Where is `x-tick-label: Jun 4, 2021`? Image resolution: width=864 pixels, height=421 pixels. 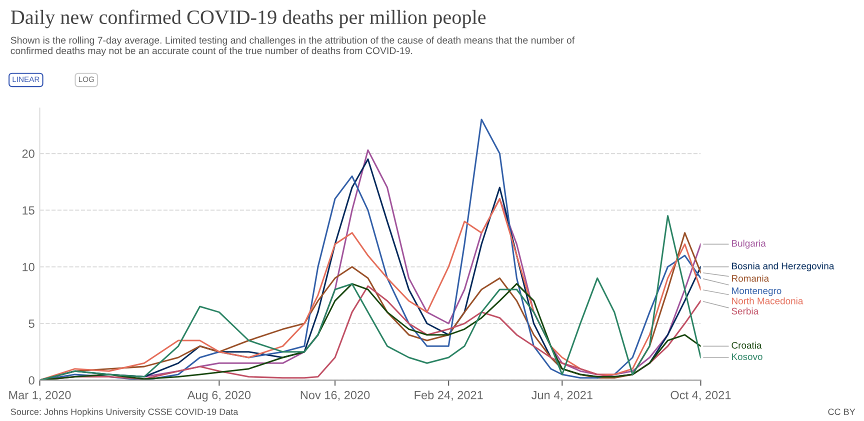 x-tick-label: Jun 4, 2021 is located at coordinates (561, 395).